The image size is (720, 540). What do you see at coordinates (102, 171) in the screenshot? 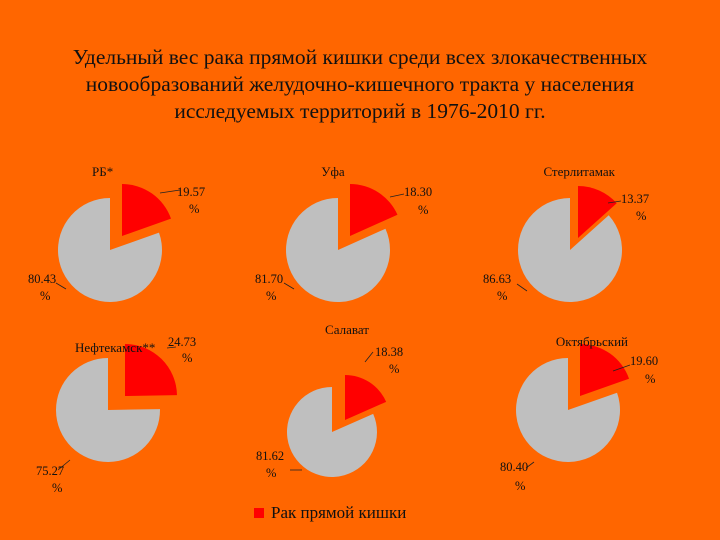
I see `pie-chart-title: РБ*` at bounding box center [102, 171].